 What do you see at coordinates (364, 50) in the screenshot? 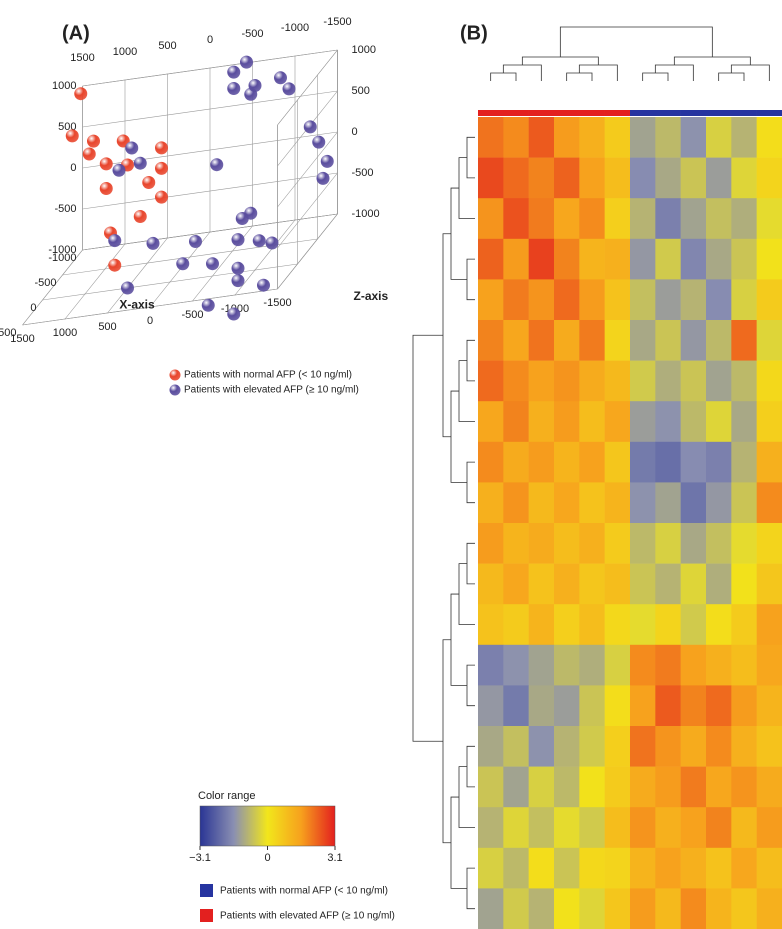
I see `y-tick-label: 1000` at bounding box center [364, 50].